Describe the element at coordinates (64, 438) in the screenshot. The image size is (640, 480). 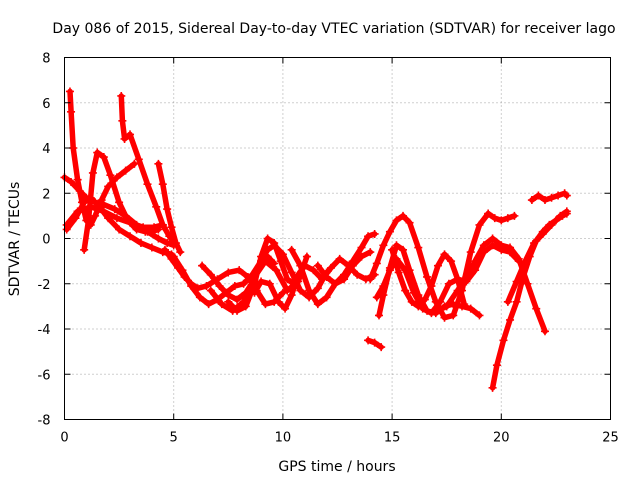
I see `x-tick-label: 0` at that location.